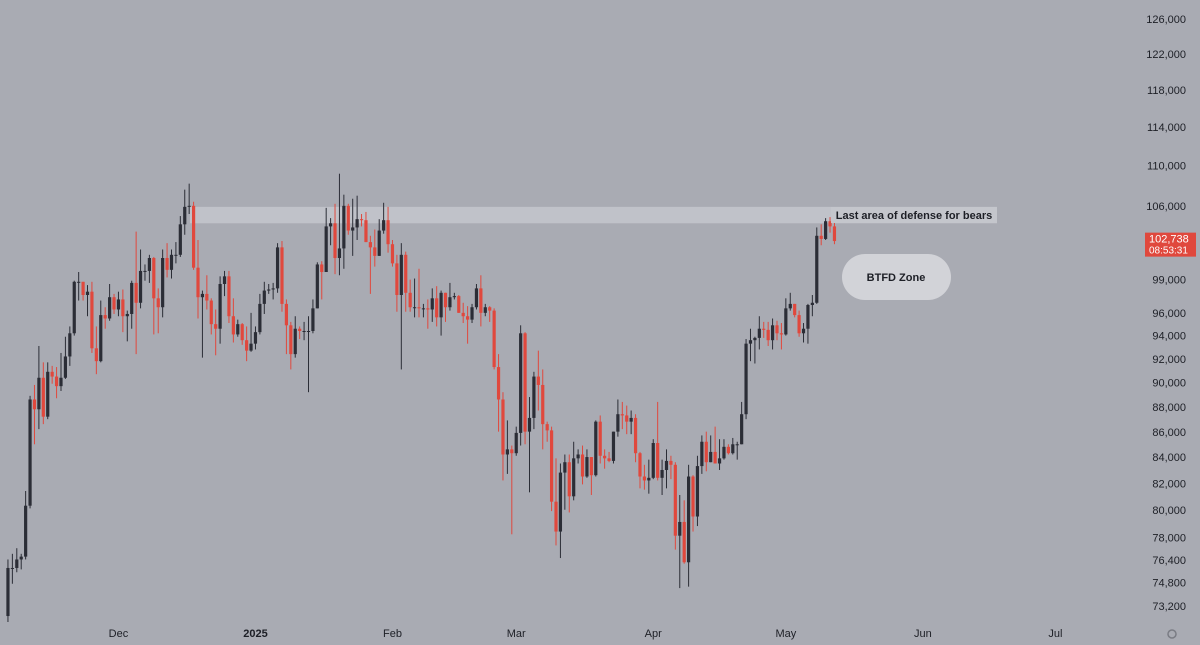 The height and width of the screenshot is (645, 1200). What do you see at coordinates (914, 216) in the screenshot?
I see `annotation: Last area of defense for bears` at bounding box center [914, 216].